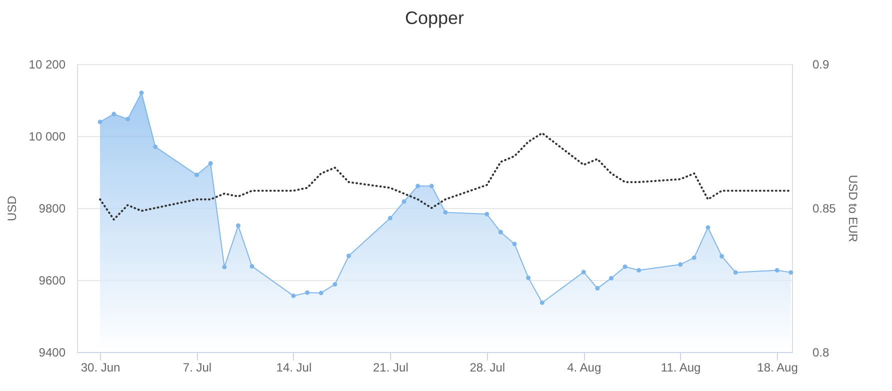 The width and height of the screenshot is (892, 391). I want to click on x-tick-label: 4. Aug, so click(584, 367).